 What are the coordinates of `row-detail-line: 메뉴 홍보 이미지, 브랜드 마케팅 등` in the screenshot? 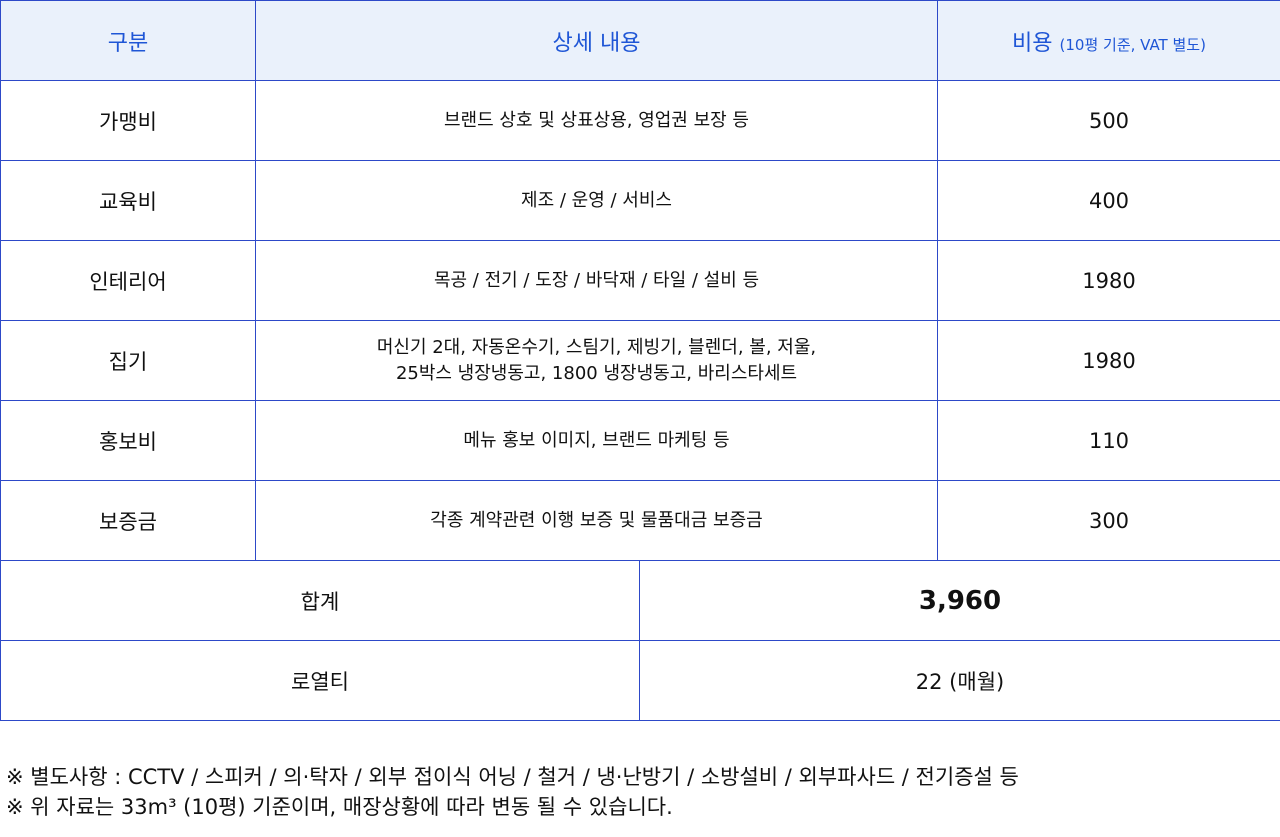 It's located at (596, 440).